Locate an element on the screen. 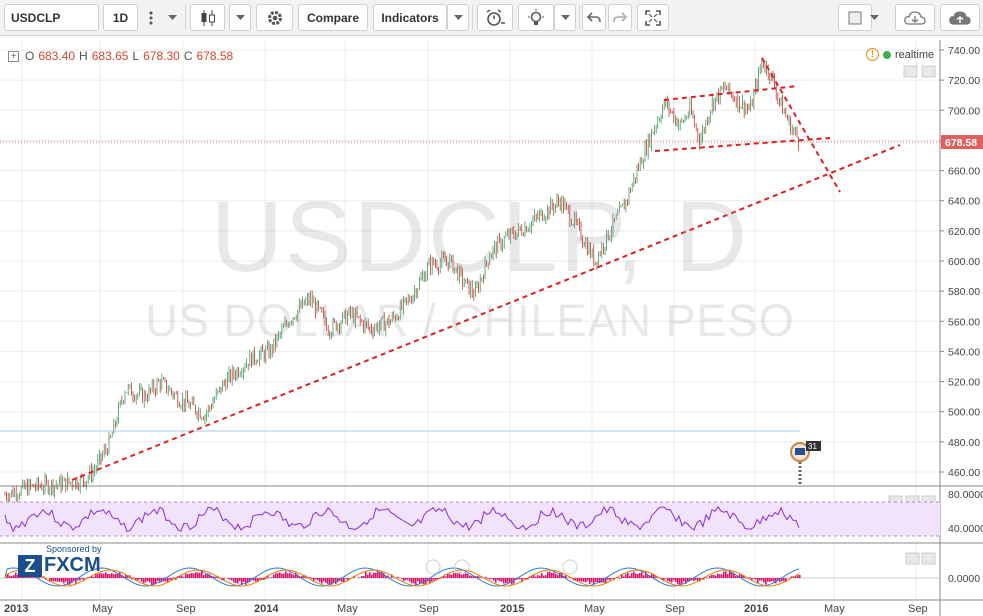 Image resolution: width=983 pixels, height=616 pixels. fullscreen-button is located at coordinates (653, 17).